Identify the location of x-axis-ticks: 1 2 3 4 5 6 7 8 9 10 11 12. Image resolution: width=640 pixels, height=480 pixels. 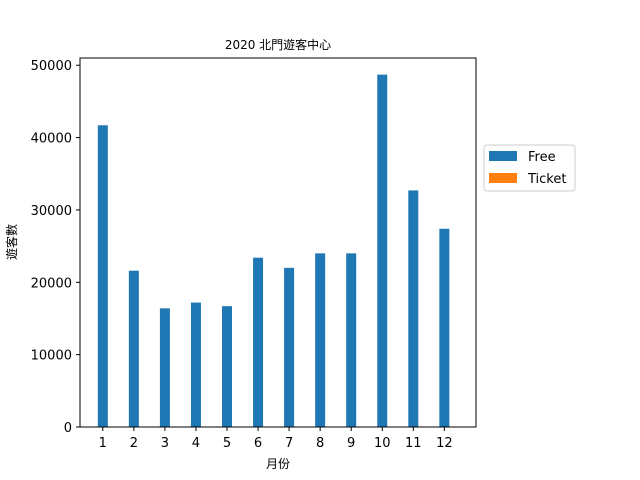
(276, 439).